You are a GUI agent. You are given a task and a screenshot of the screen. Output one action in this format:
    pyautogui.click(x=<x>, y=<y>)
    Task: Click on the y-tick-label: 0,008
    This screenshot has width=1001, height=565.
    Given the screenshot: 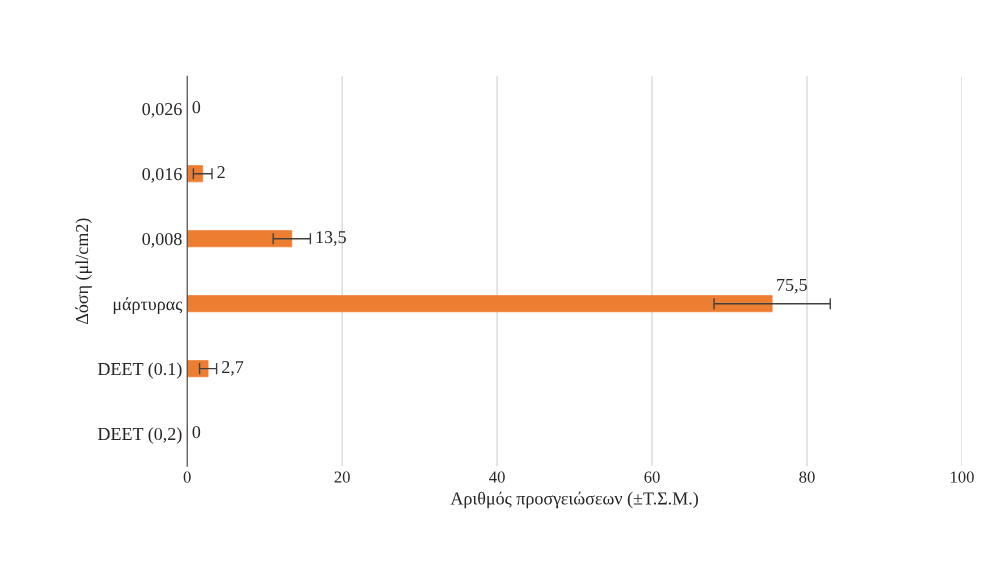 What is the action you would take?
    pyautogui.click(x=162, y=240)
    